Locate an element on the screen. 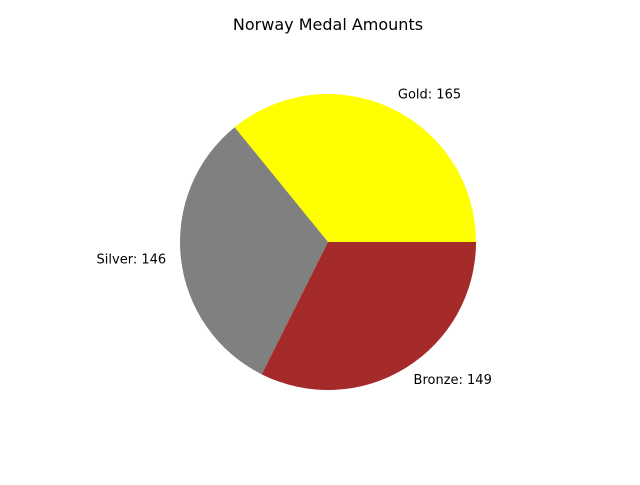  pie-label-silver: Silver: 146 is located at coordinates (132, 259).